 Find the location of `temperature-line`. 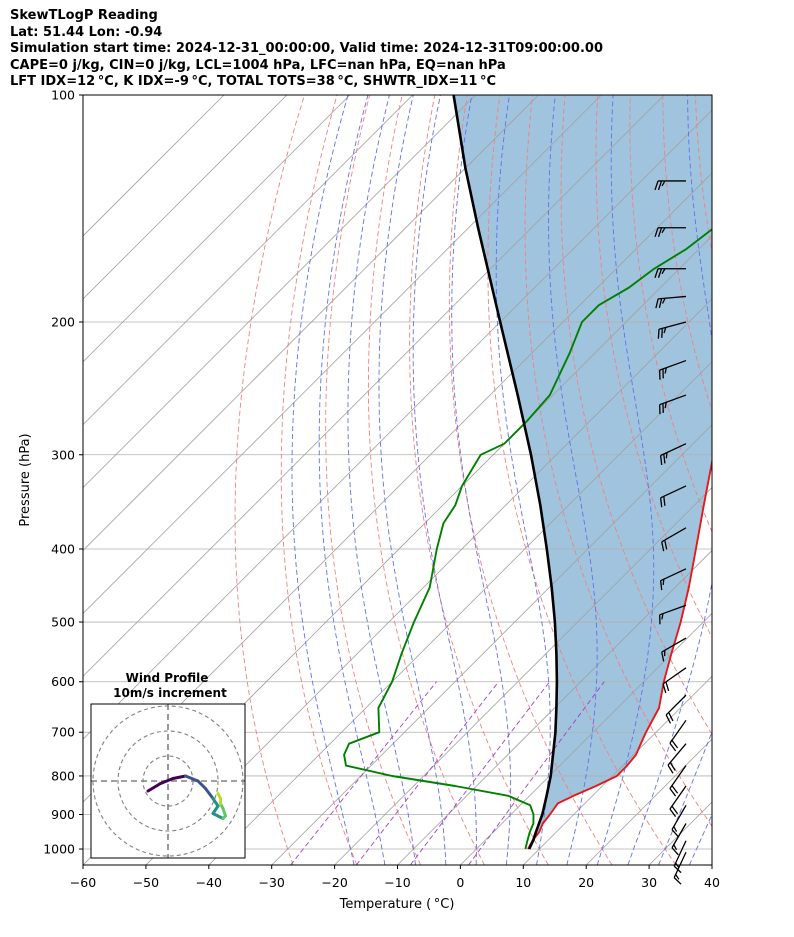

temperature-line is located at coordinates (619, 653).